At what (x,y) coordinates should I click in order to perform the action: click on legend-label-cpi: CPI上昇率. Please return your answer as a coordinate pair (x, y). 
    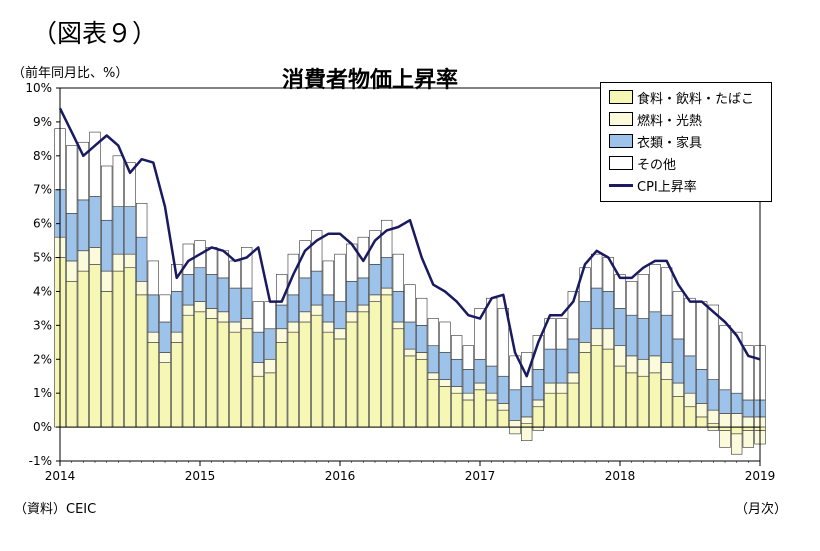
    Looking at the image, I should click on (667, 187).